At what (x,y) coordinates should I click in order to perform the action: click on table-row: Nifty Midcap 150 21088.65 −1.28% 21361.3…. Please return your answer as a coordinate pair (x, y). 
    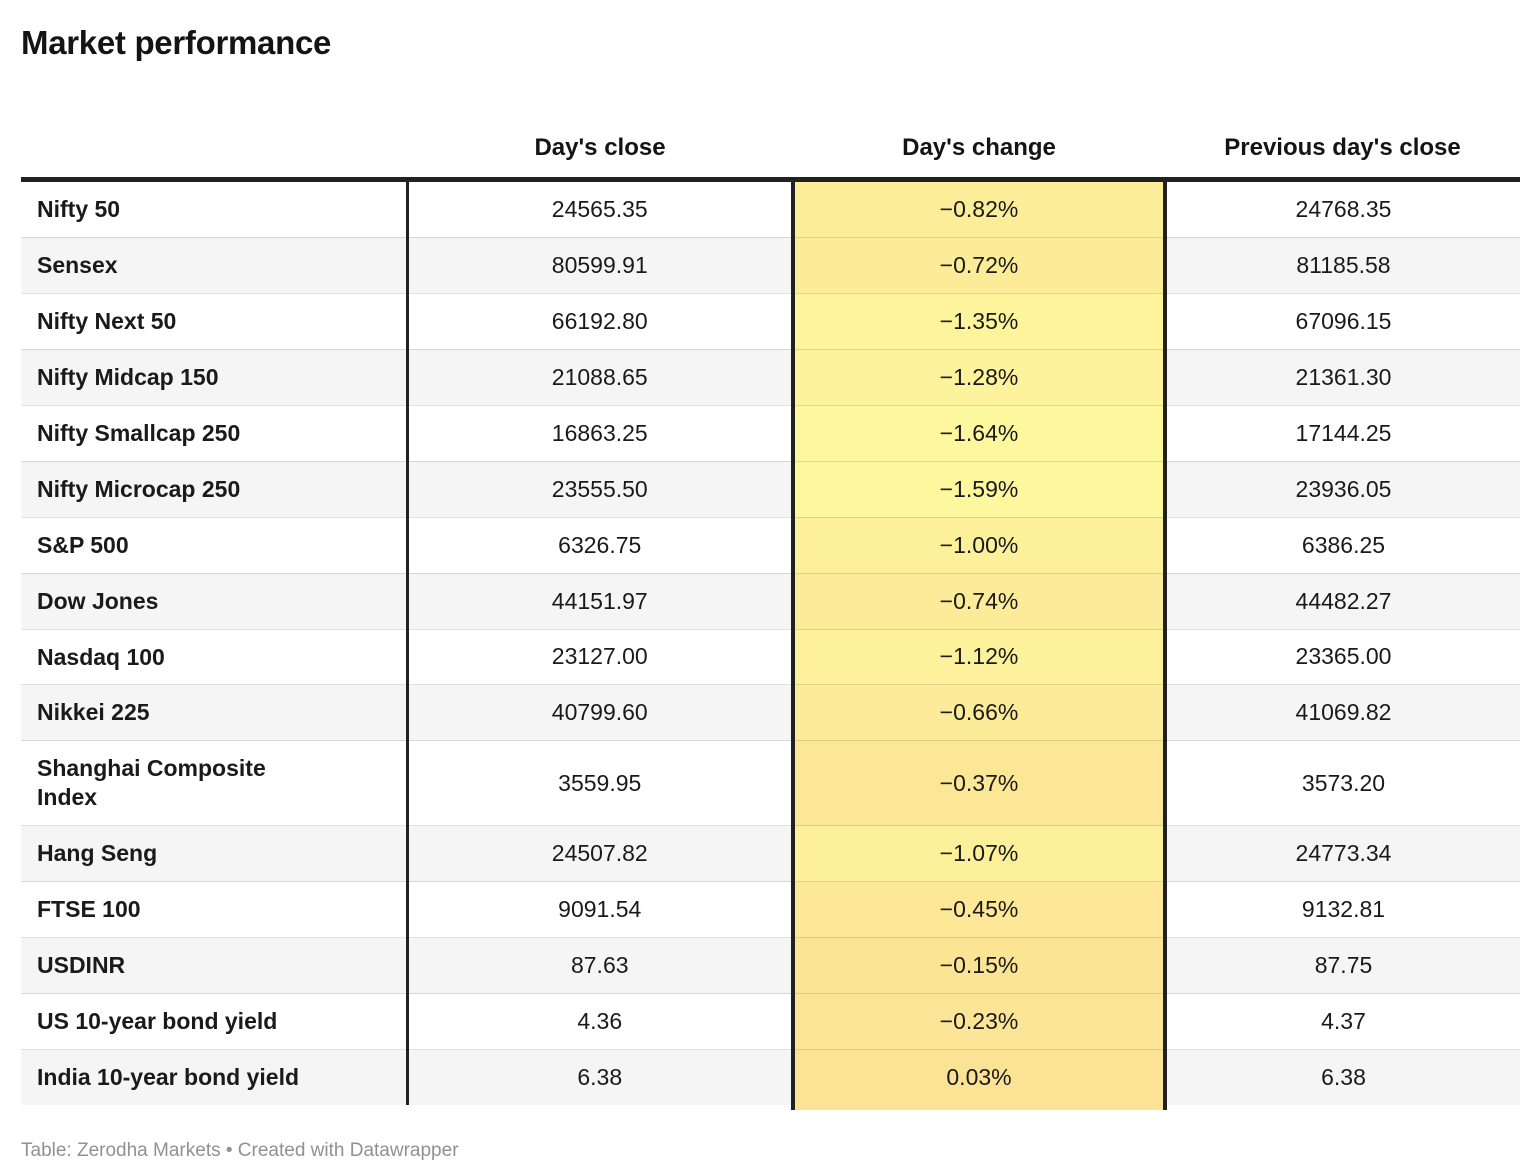
    Looking at the image, I should click on (770, 377).